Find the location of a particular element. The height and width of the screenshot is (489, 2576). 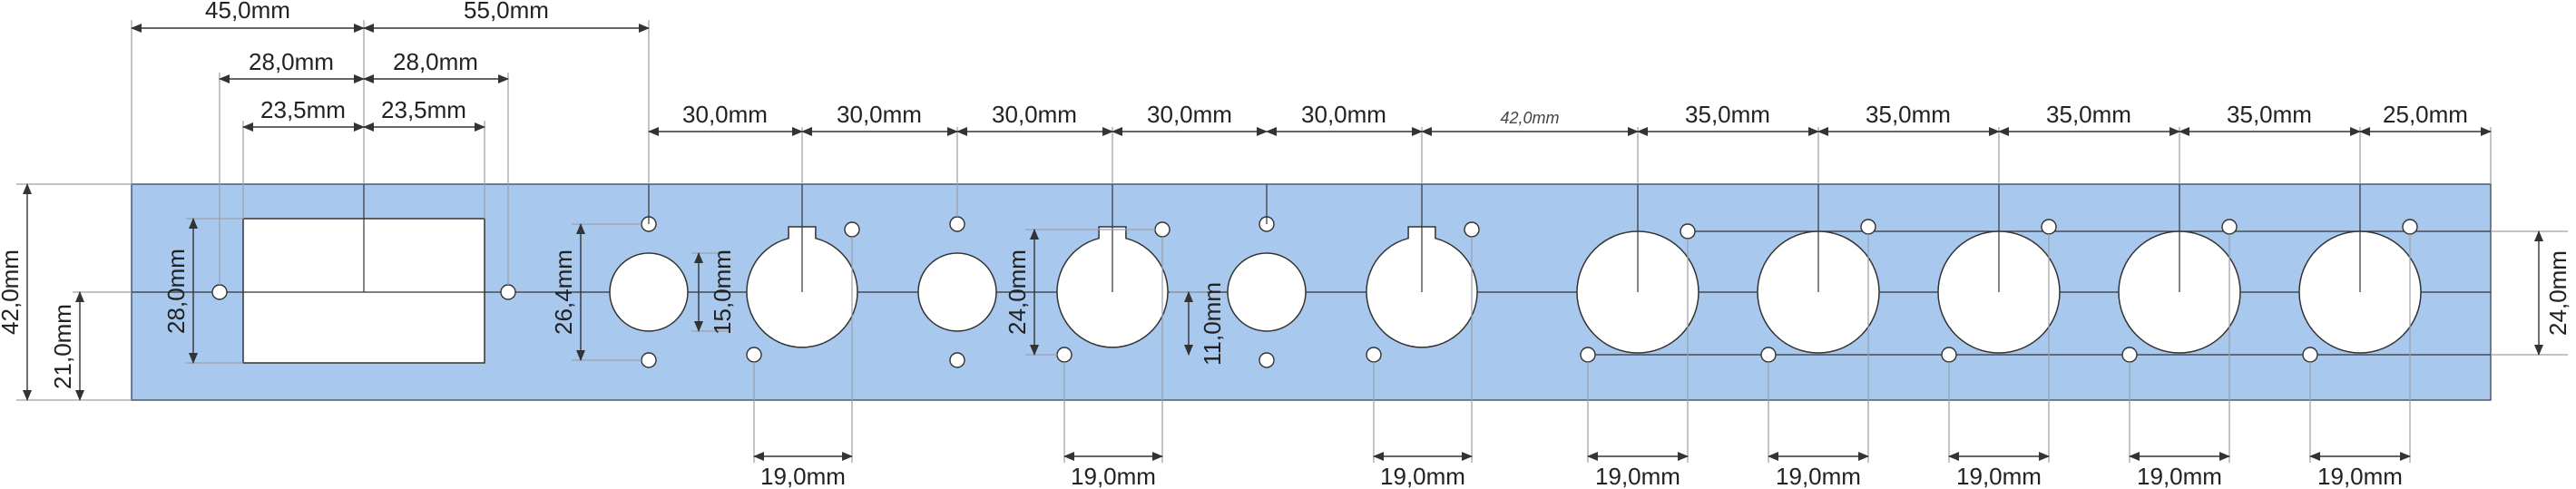

dim-label-rect-outer-2: 28,0mm is located at coordinates (435, 61).